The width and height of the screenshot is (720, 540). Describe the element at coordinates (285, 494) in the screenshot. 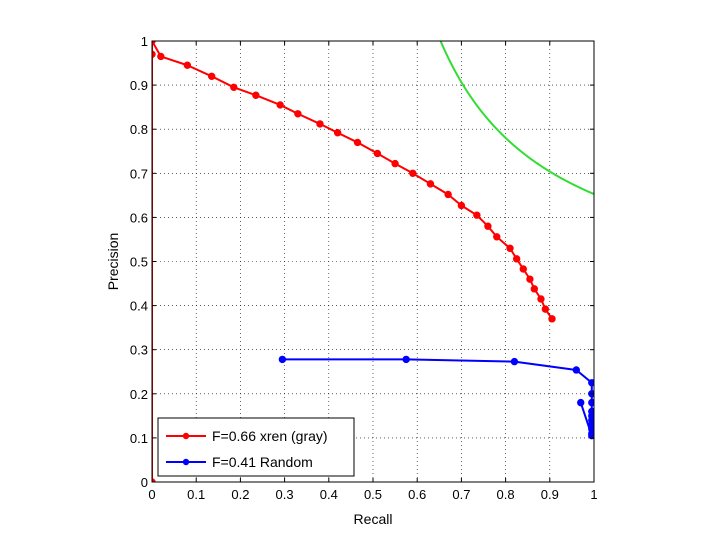

I see `x-tick-label: 0.3` at that location.